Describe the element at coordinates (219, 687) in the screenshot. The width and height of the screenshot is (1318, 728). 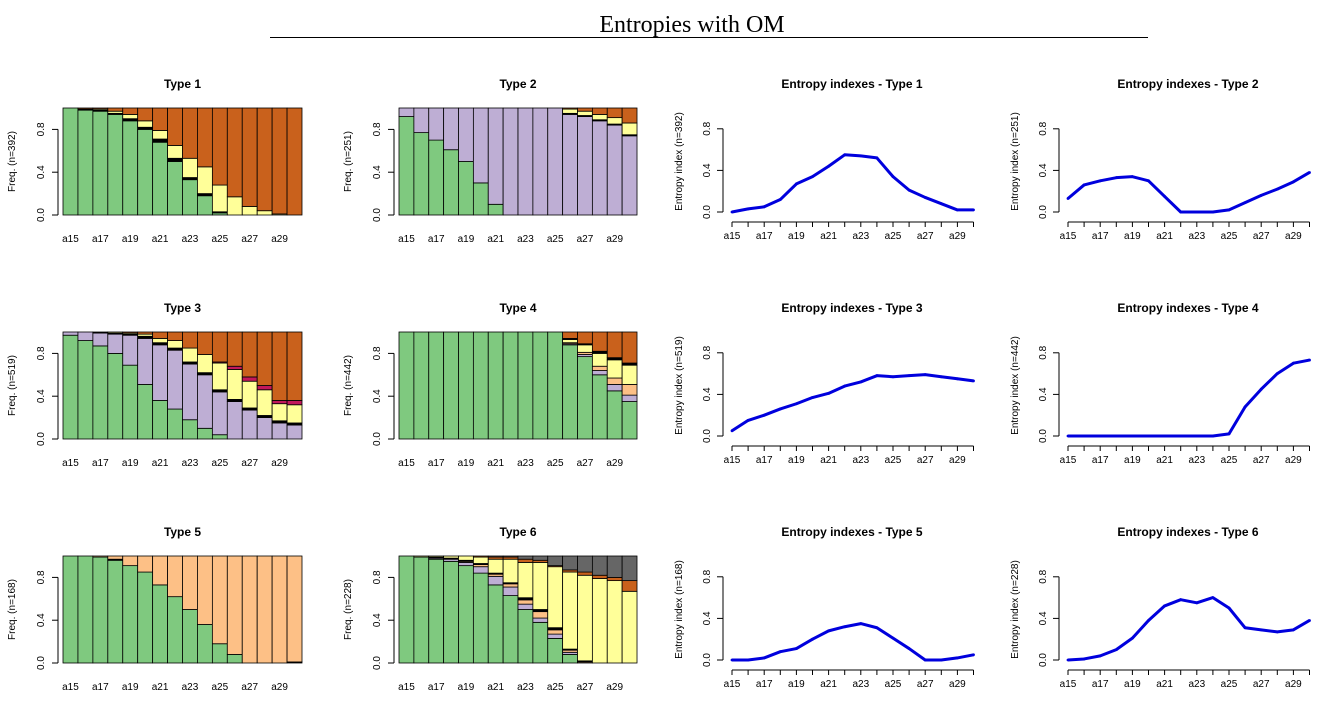
I see `chart-9-xtick-label-6: a25` at that location.